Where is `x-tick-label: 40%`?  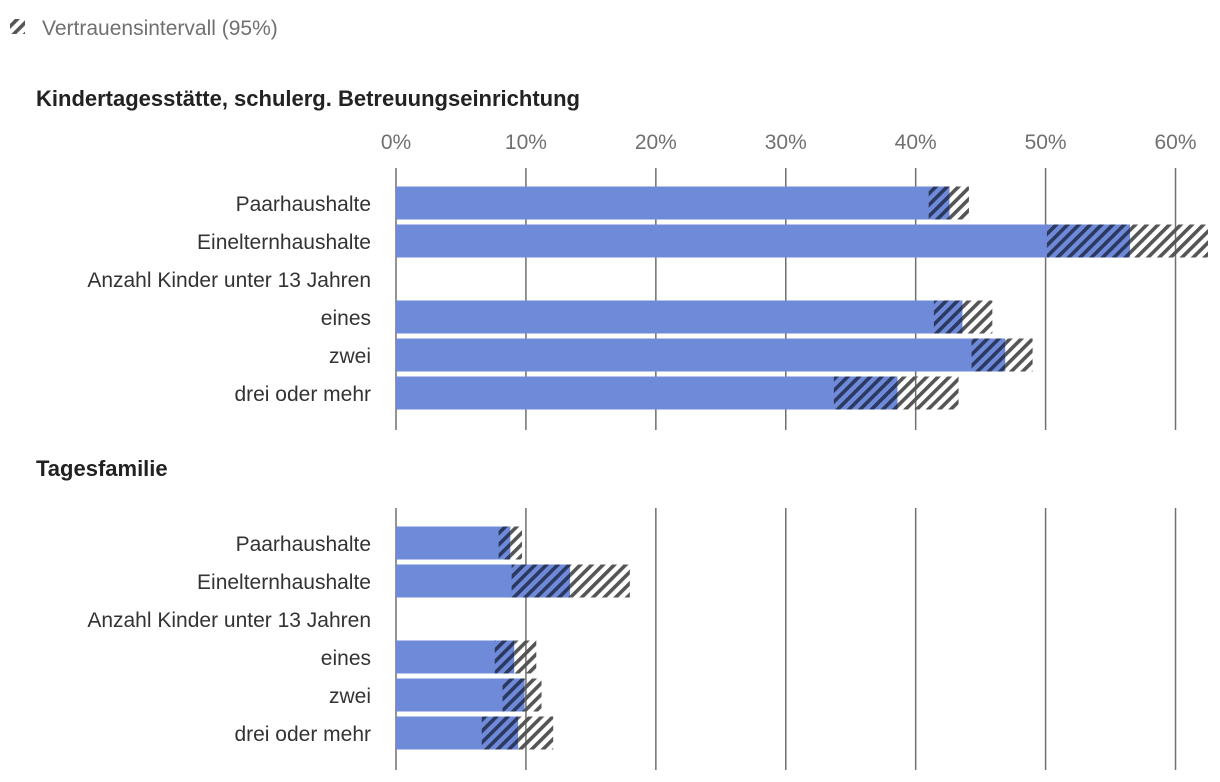
x-tick-label: 40% is located at coordinates (916, 142).